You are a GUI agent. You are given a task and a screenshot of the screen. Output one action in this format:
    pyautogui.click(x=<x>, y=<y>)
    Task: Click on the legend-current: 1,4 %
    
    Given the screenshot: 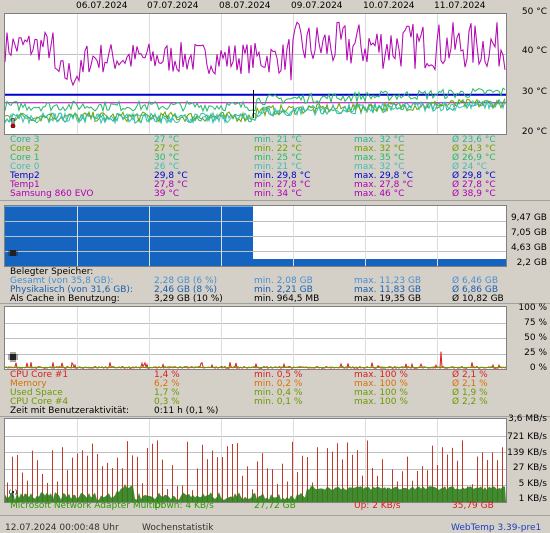 What is the action you would take?
    pyautogui.click(x=167, y=375)
    